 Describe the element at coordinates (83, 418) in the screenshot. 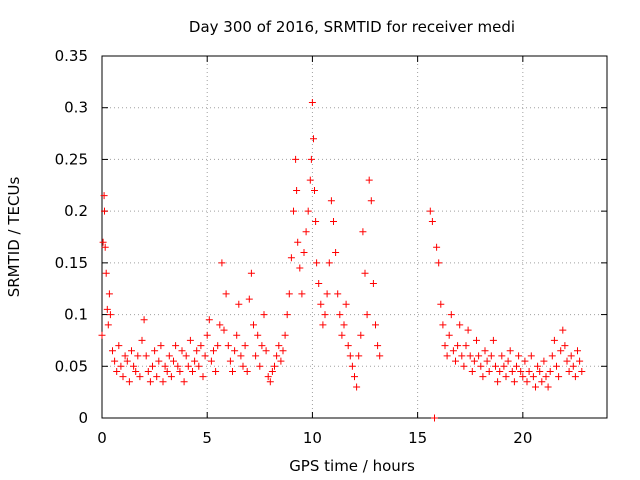

I see `y-tick-label: 0` at that location.